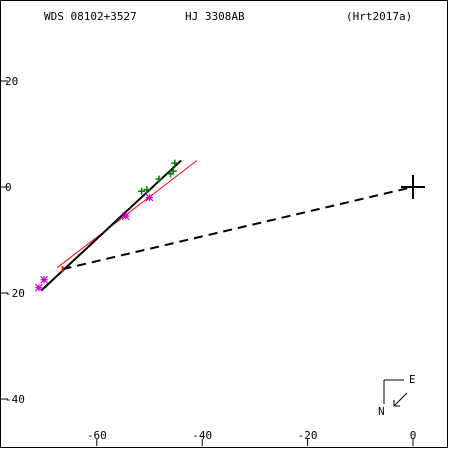 The width and height of the screenshot is (450, 450). Describe the element at coordinates (251, 437) in the screenshot. I see `x-axis-ticks: -60 -40 -20 0` at that location.